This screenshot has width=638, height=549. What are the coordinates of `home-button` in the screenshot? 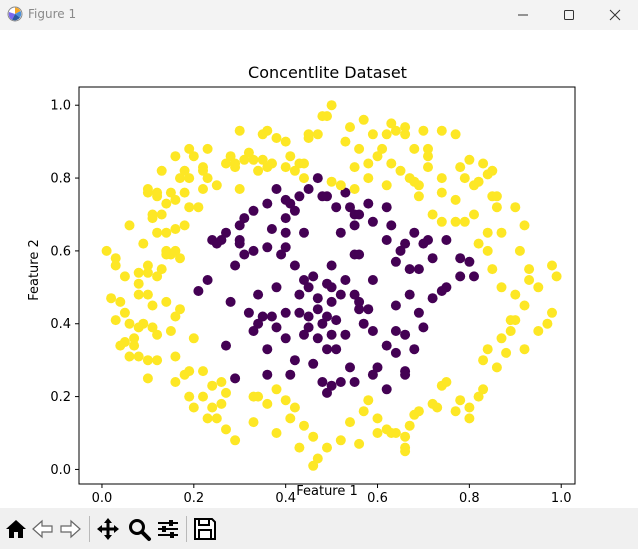 It's located at (16, 529).